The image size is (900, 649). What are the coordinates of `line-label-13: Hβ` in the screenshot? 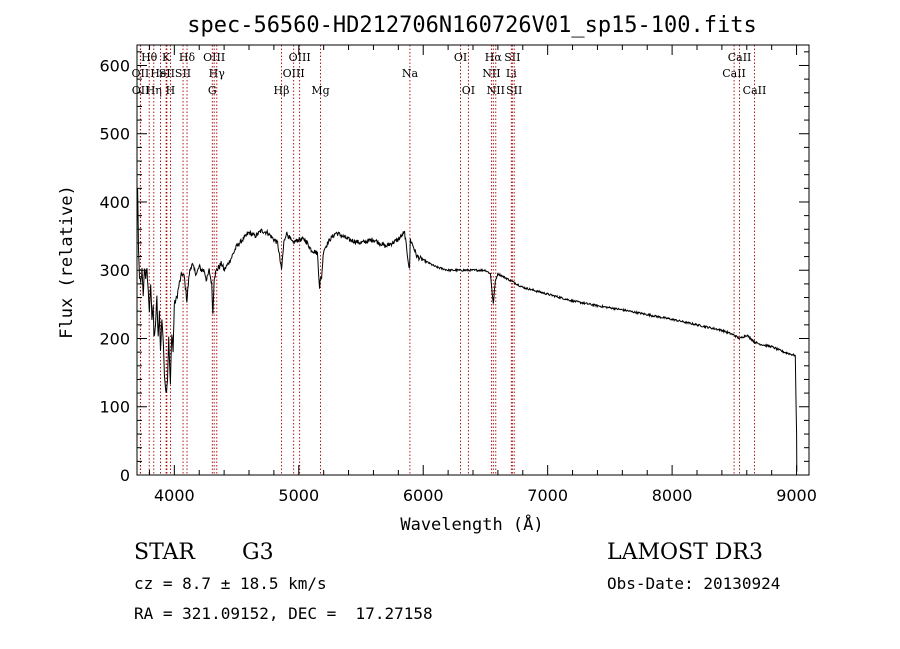 It's located at (282, 90).